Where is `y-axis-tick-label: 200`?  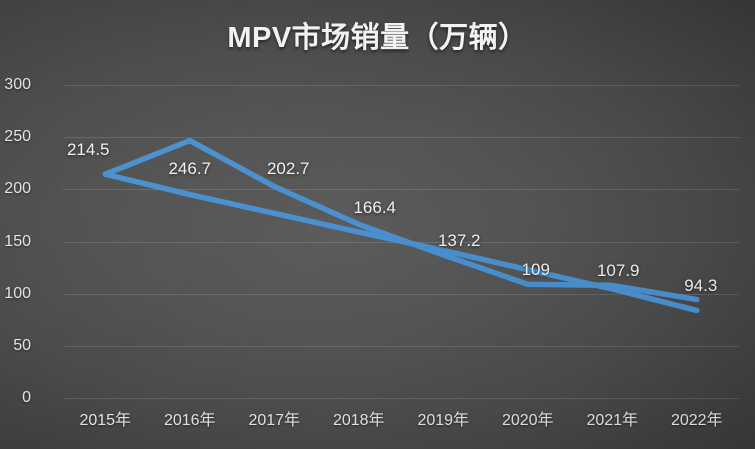
y-axis-tick-label: 200 is located at coordinates (17, 189).